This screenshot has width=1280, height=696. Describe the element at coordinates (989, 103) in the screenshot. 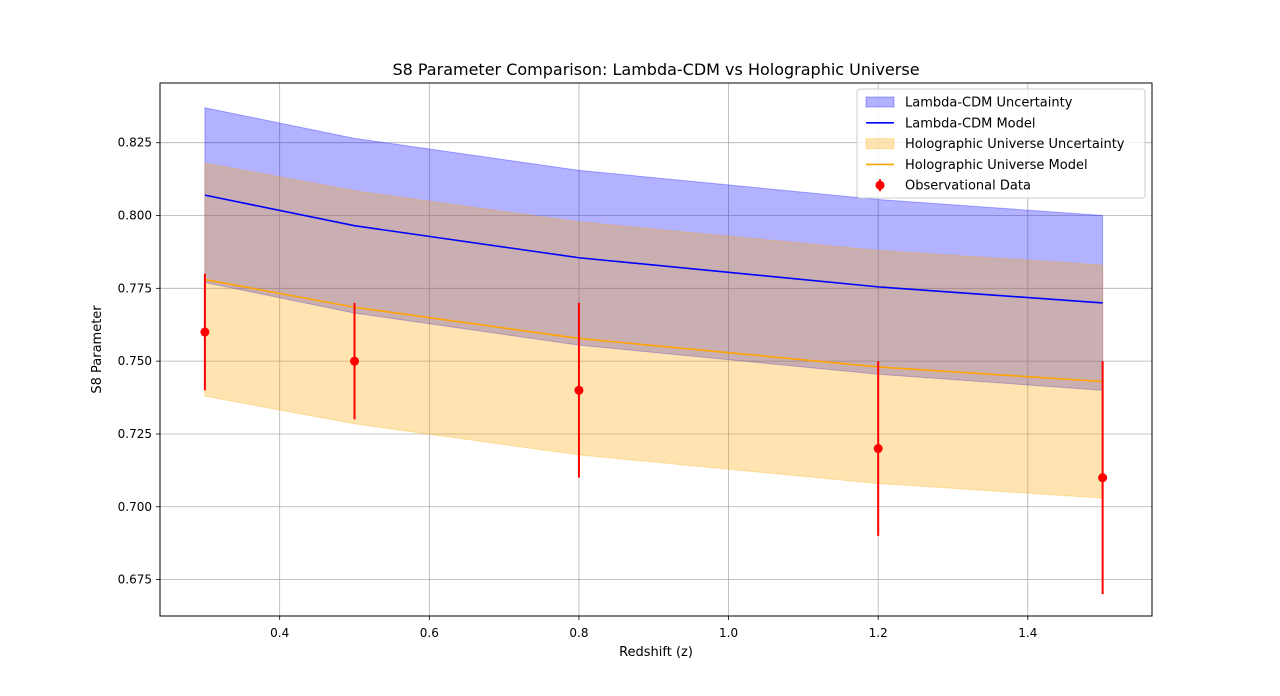

I see `legend-label: Lambda-CDM Uncertainty` at that location.